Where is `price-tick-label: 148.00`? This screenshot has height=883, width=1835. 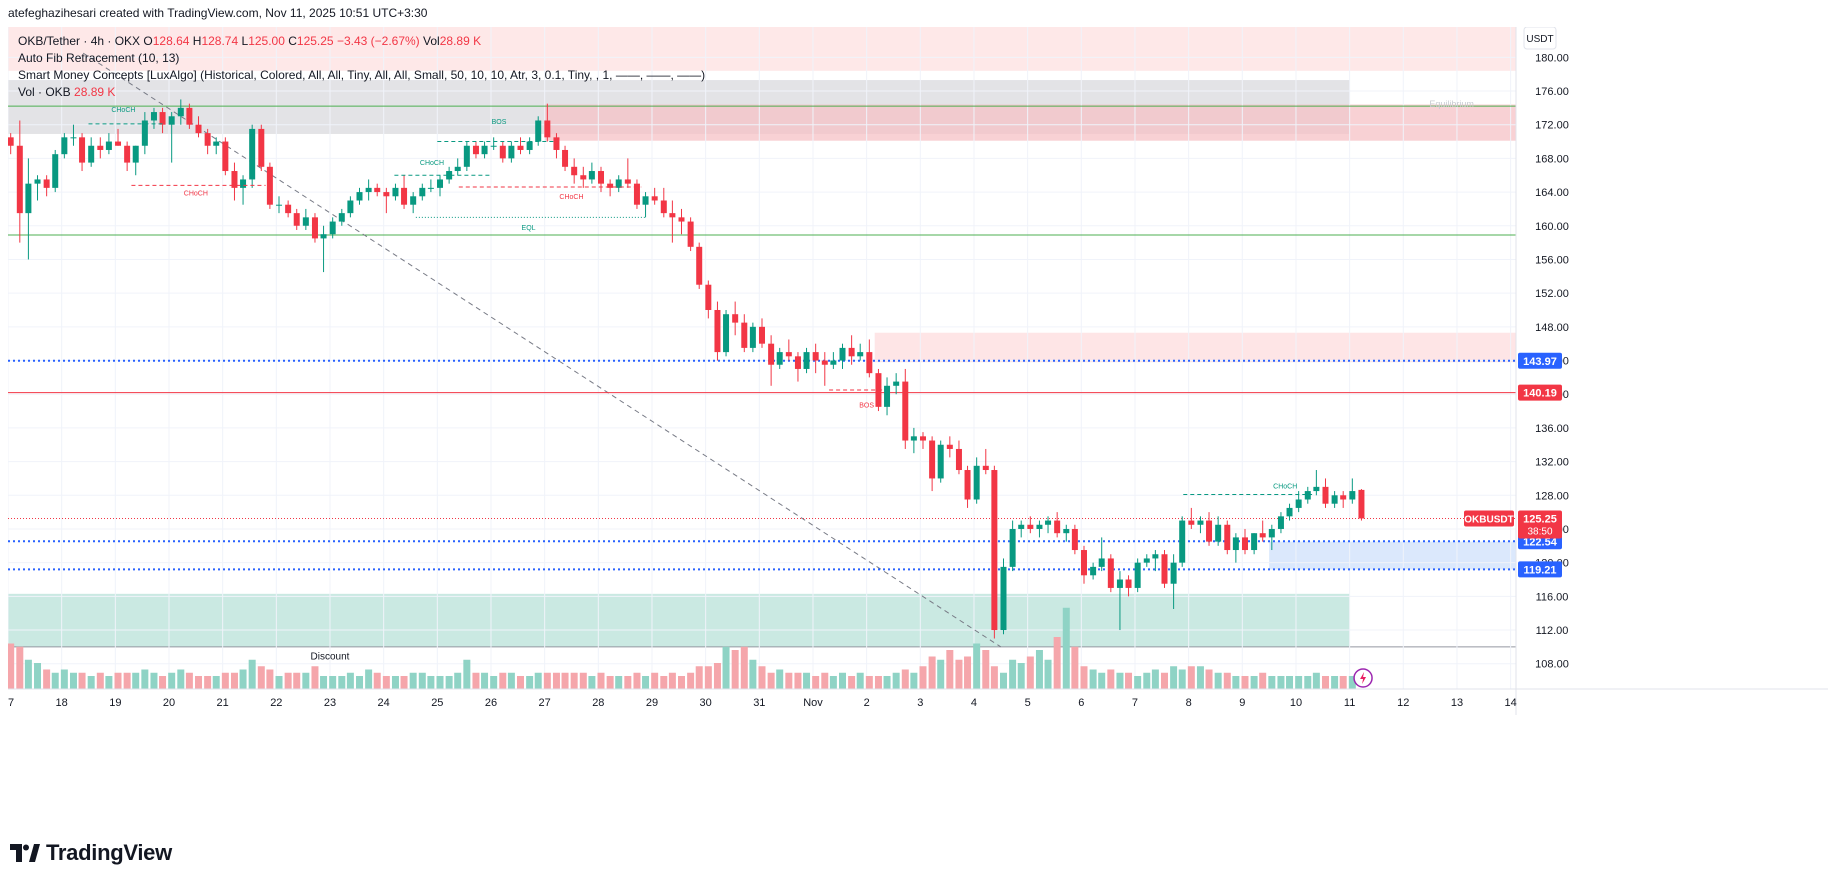
price-tick-label: 148.00 is located at coordinates (1552, 328).